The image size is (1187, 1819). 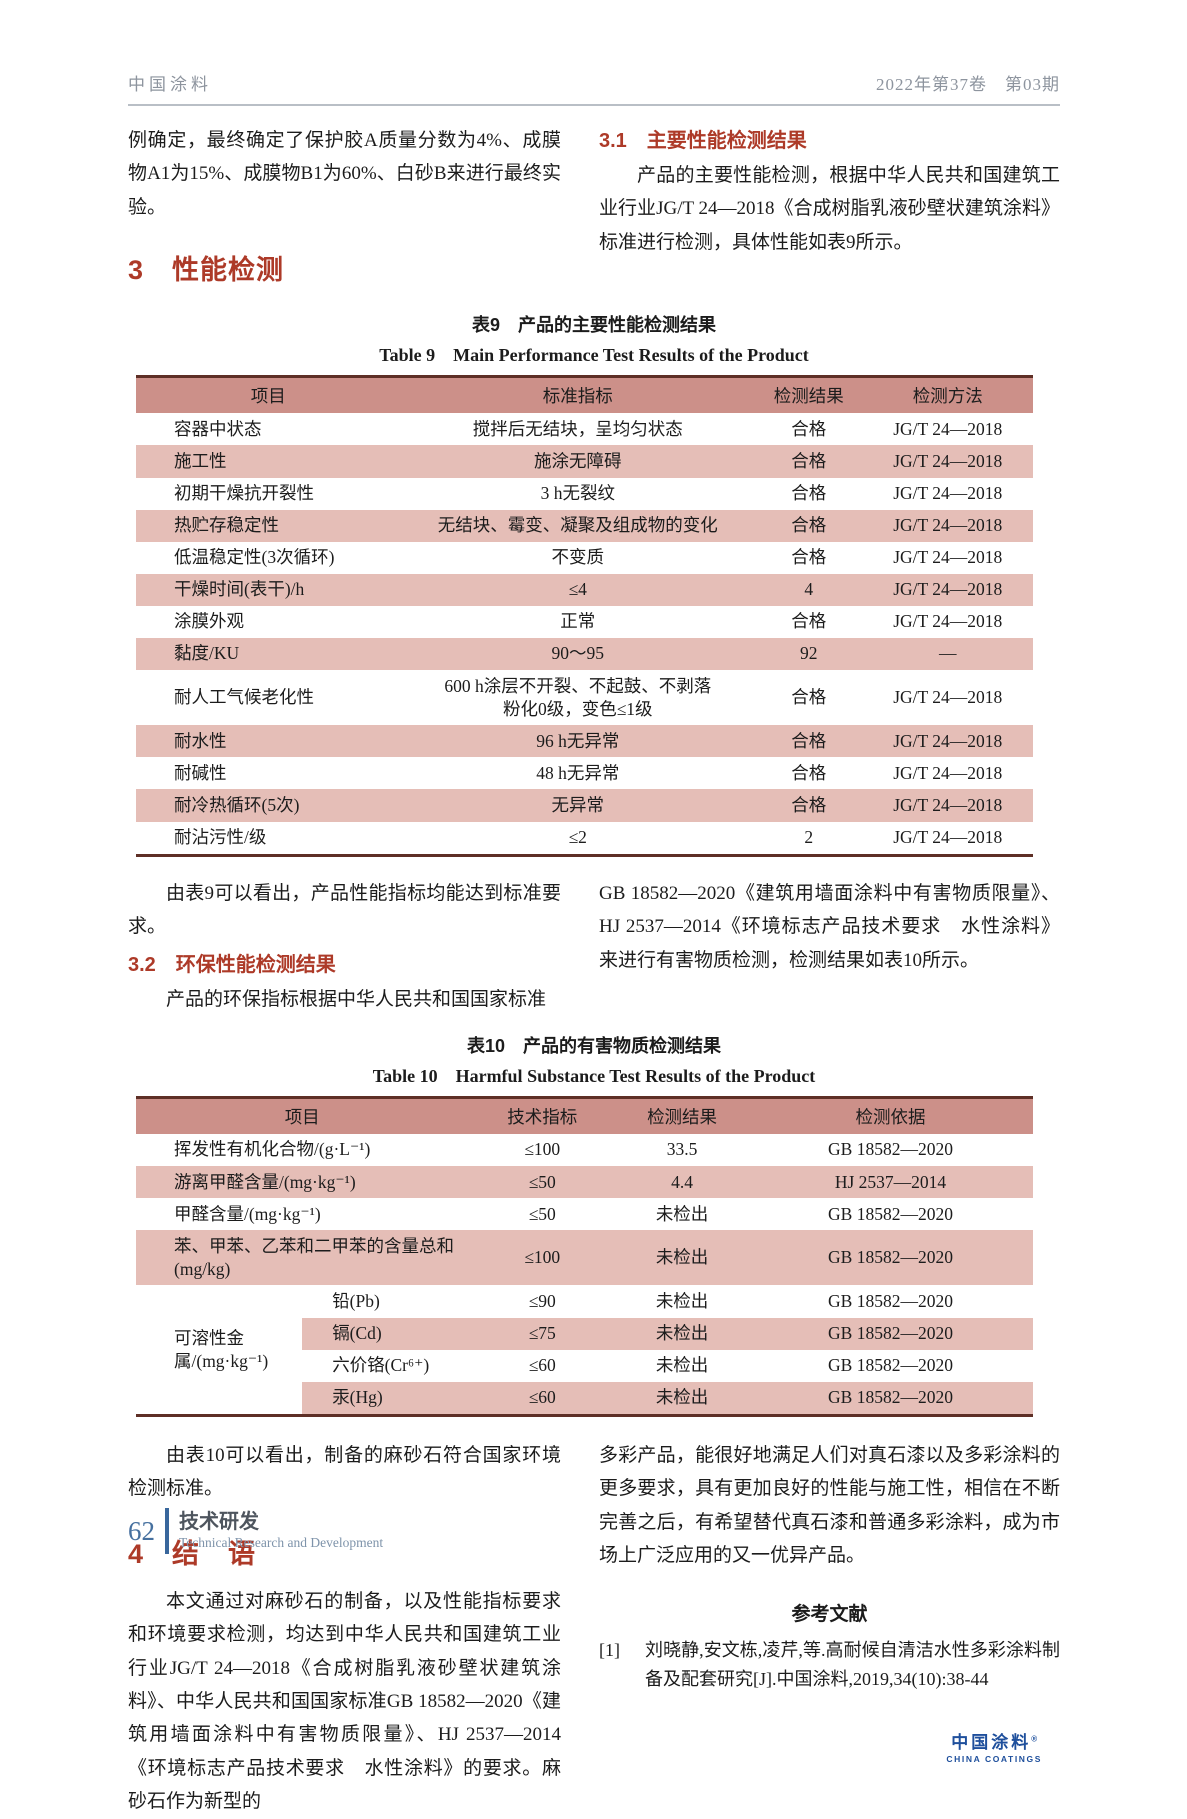 I want to click on table-cell: ≤2, so click(x=577, y=837).